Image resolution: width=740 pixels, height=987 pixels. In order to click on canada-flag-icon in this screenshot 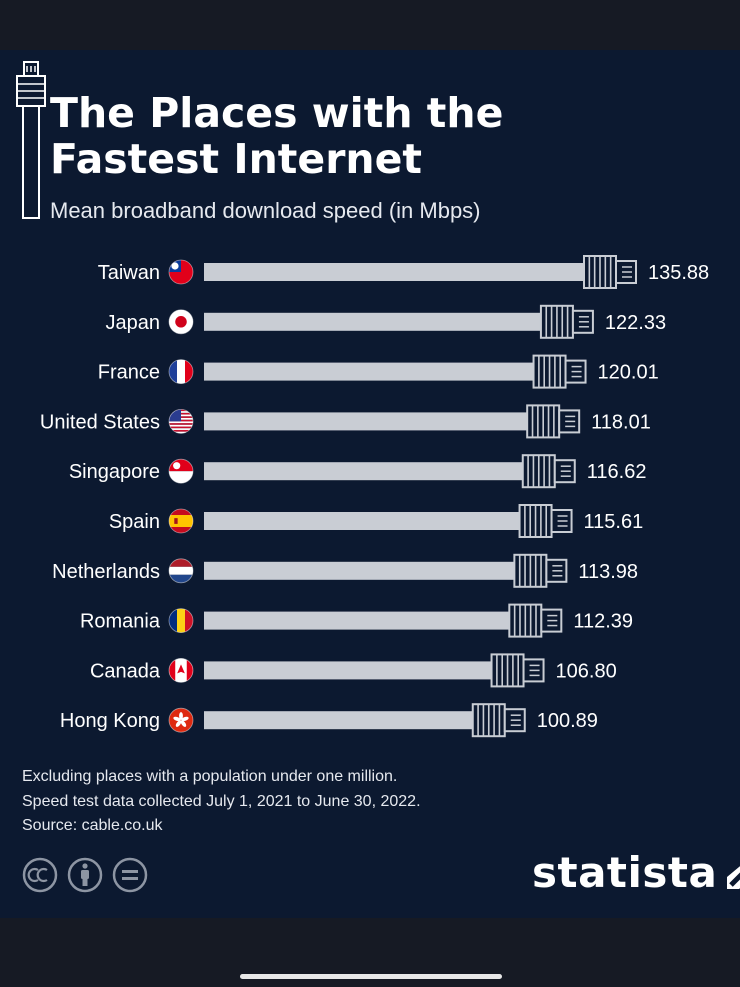, I will do `click(181, 670)`.